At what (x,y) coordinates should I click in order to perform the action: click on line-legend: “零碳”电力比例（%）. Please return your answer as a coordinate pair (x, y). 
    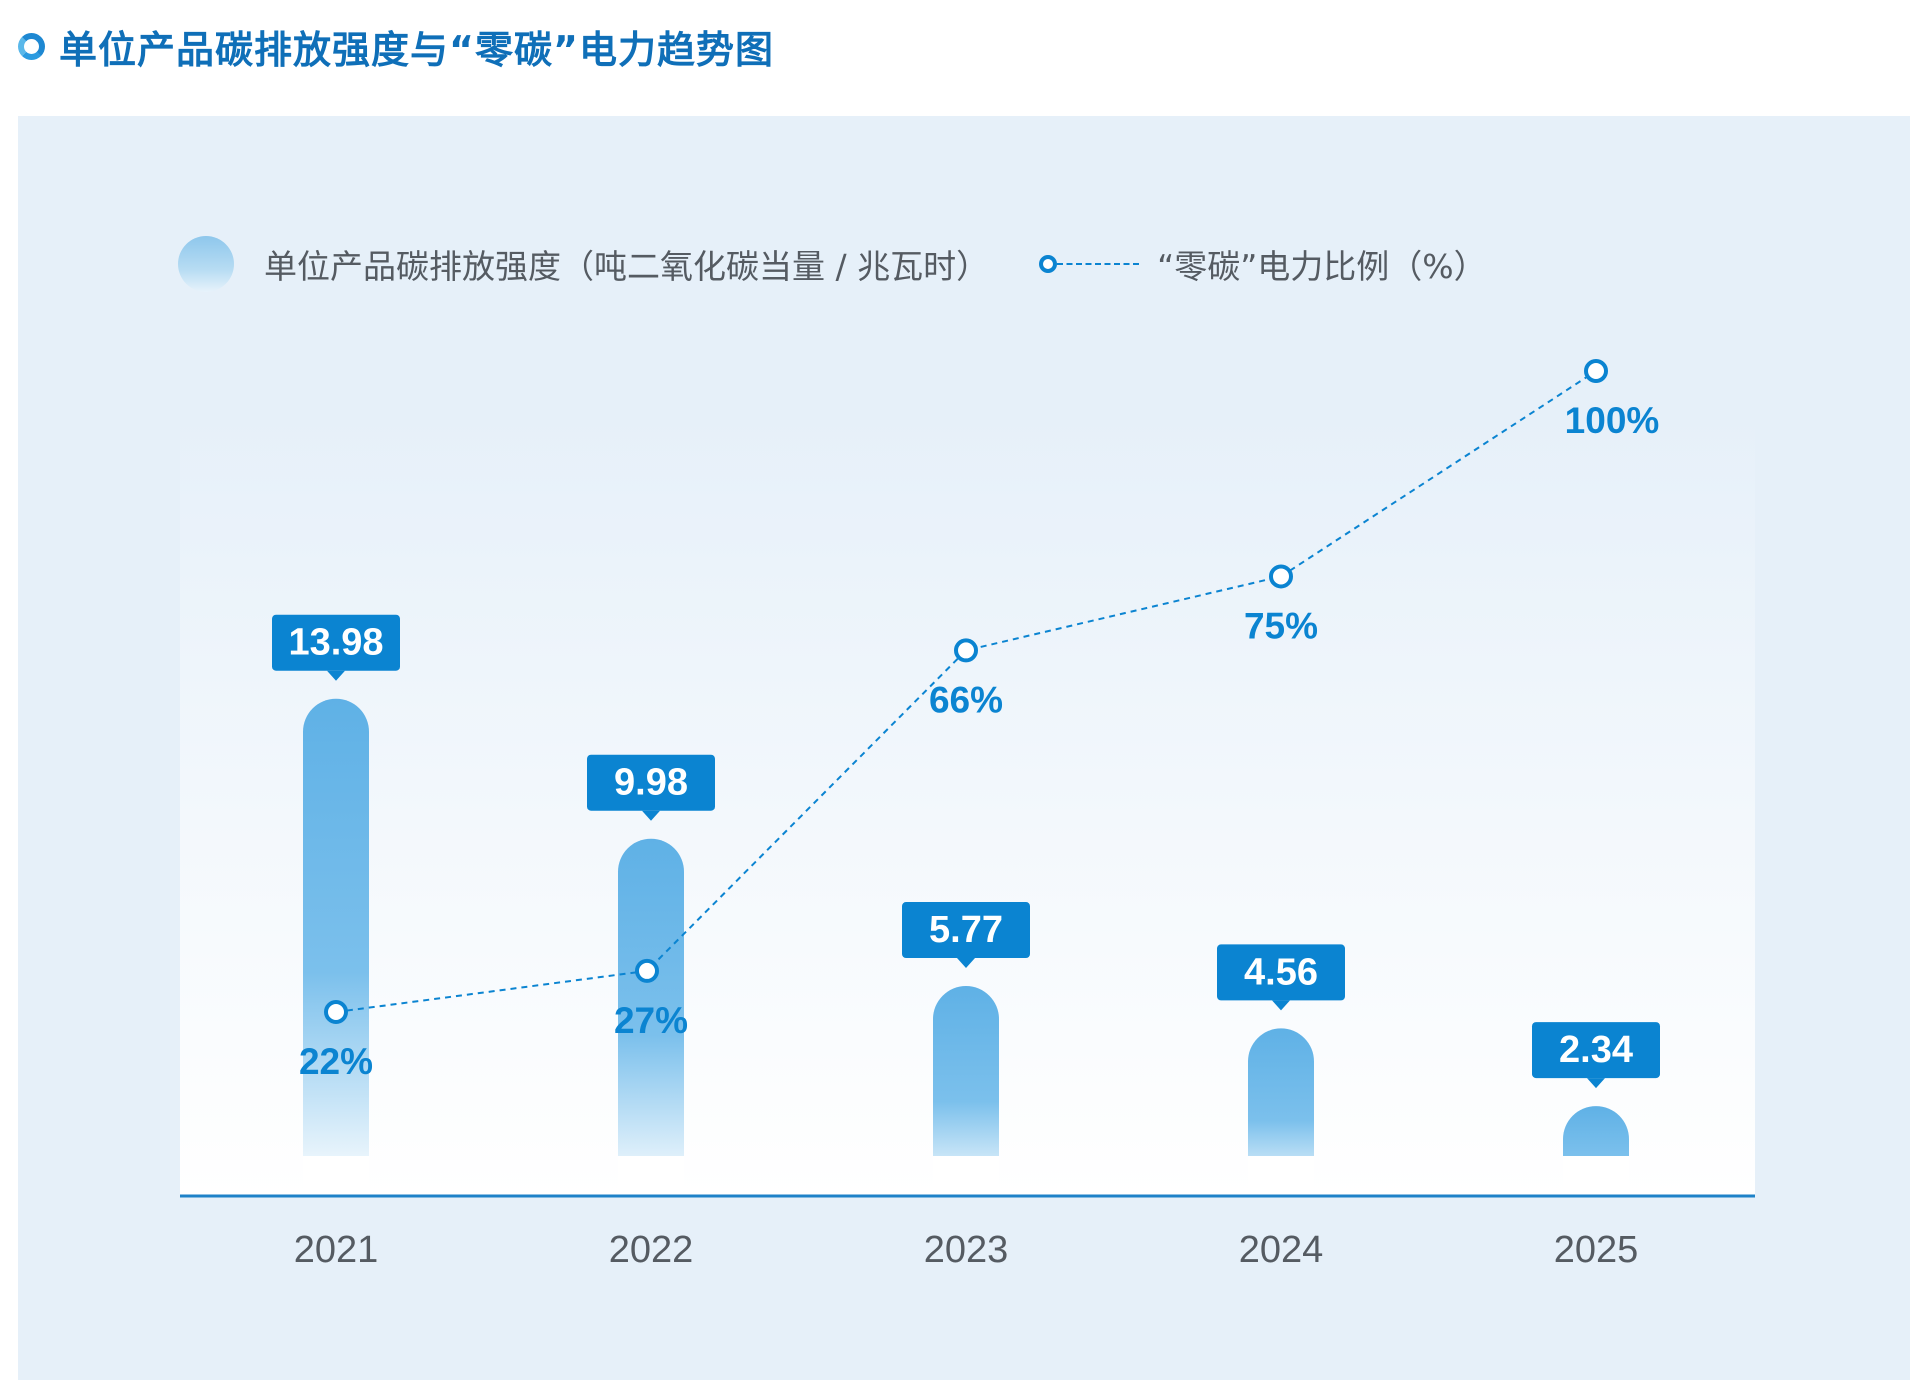
    Looking at the image, I should click on (1263, 264).